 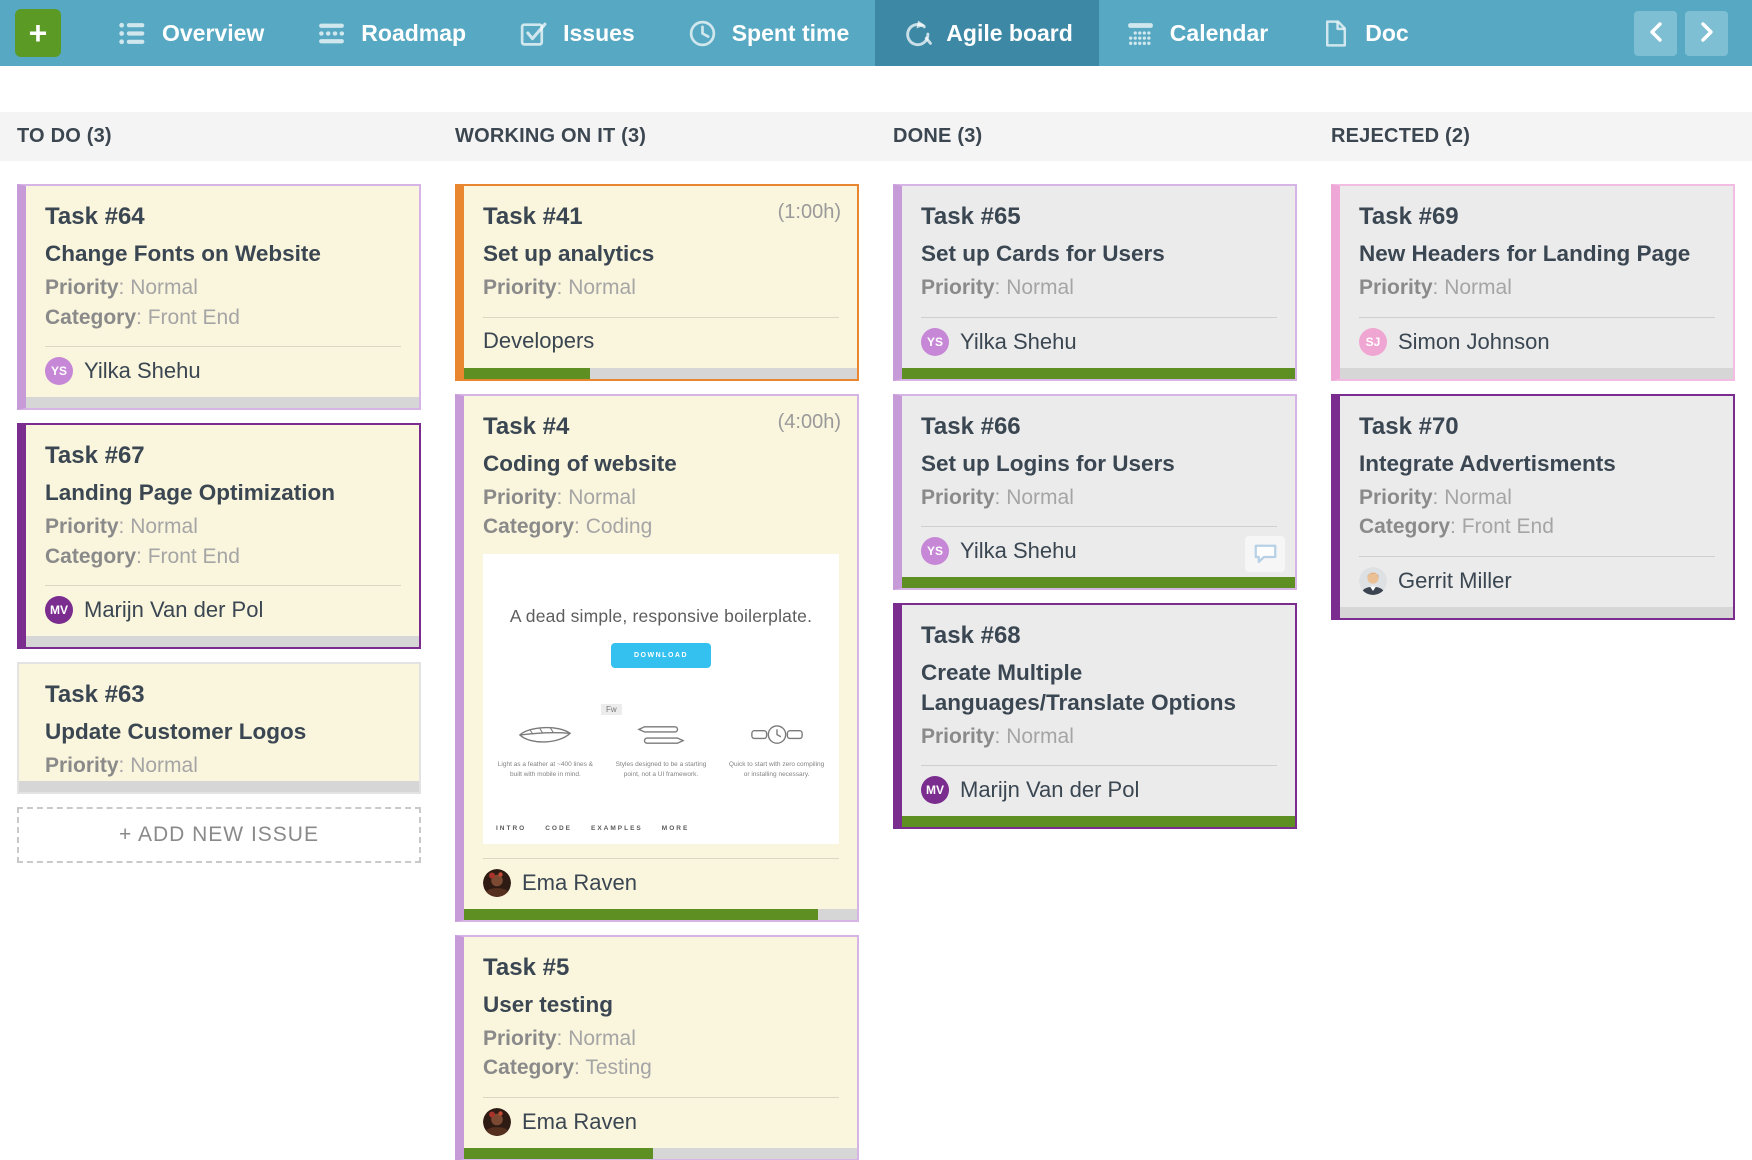 What do you see at coordinates (526, 967) in the screenshot?
I see `task-id: Task #5` at bounding box center [526, 967].